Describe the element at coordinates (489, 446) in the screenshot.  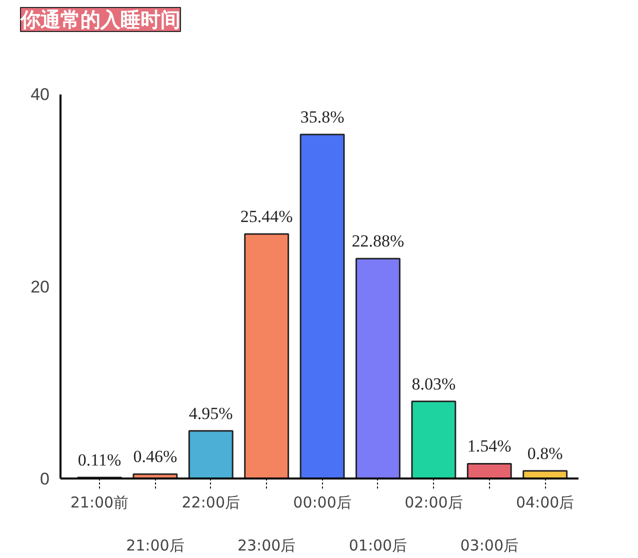
I see `data-label: 1.54%` at that location.